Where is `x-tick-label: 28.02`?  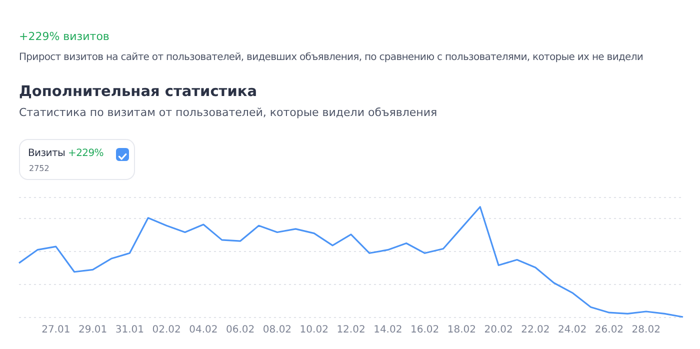
x-tick-label: 28.02 is located at coordinates (646, 330).